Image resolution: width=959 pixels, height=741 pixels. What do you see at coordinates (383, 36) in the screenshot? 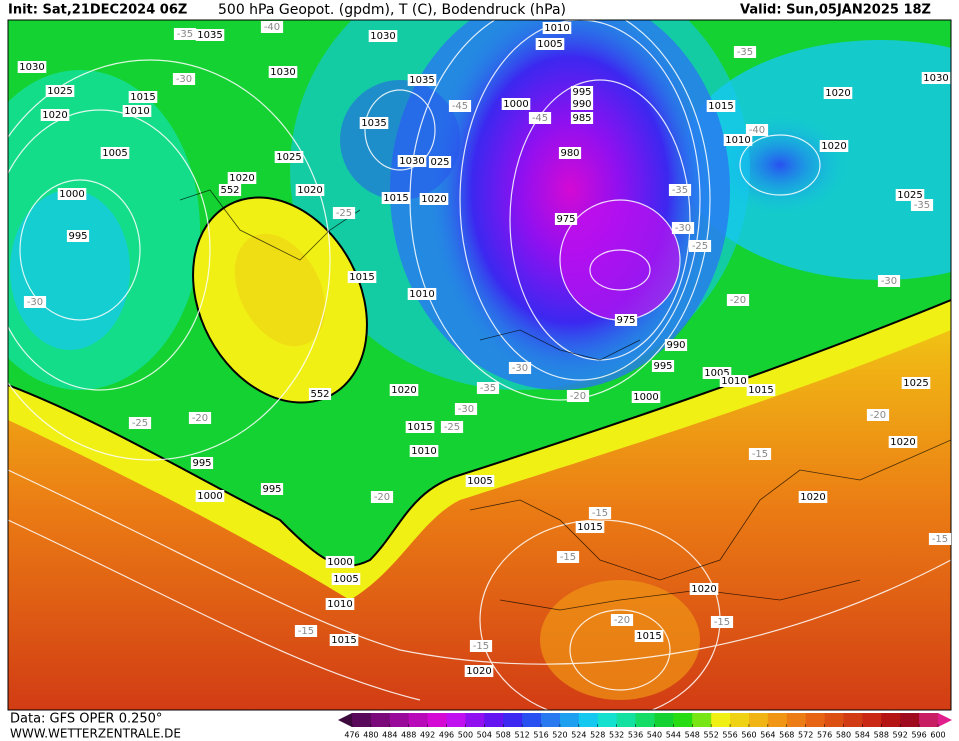
I see `isobar-label-group: 1030` at bounding box center [383, 36].